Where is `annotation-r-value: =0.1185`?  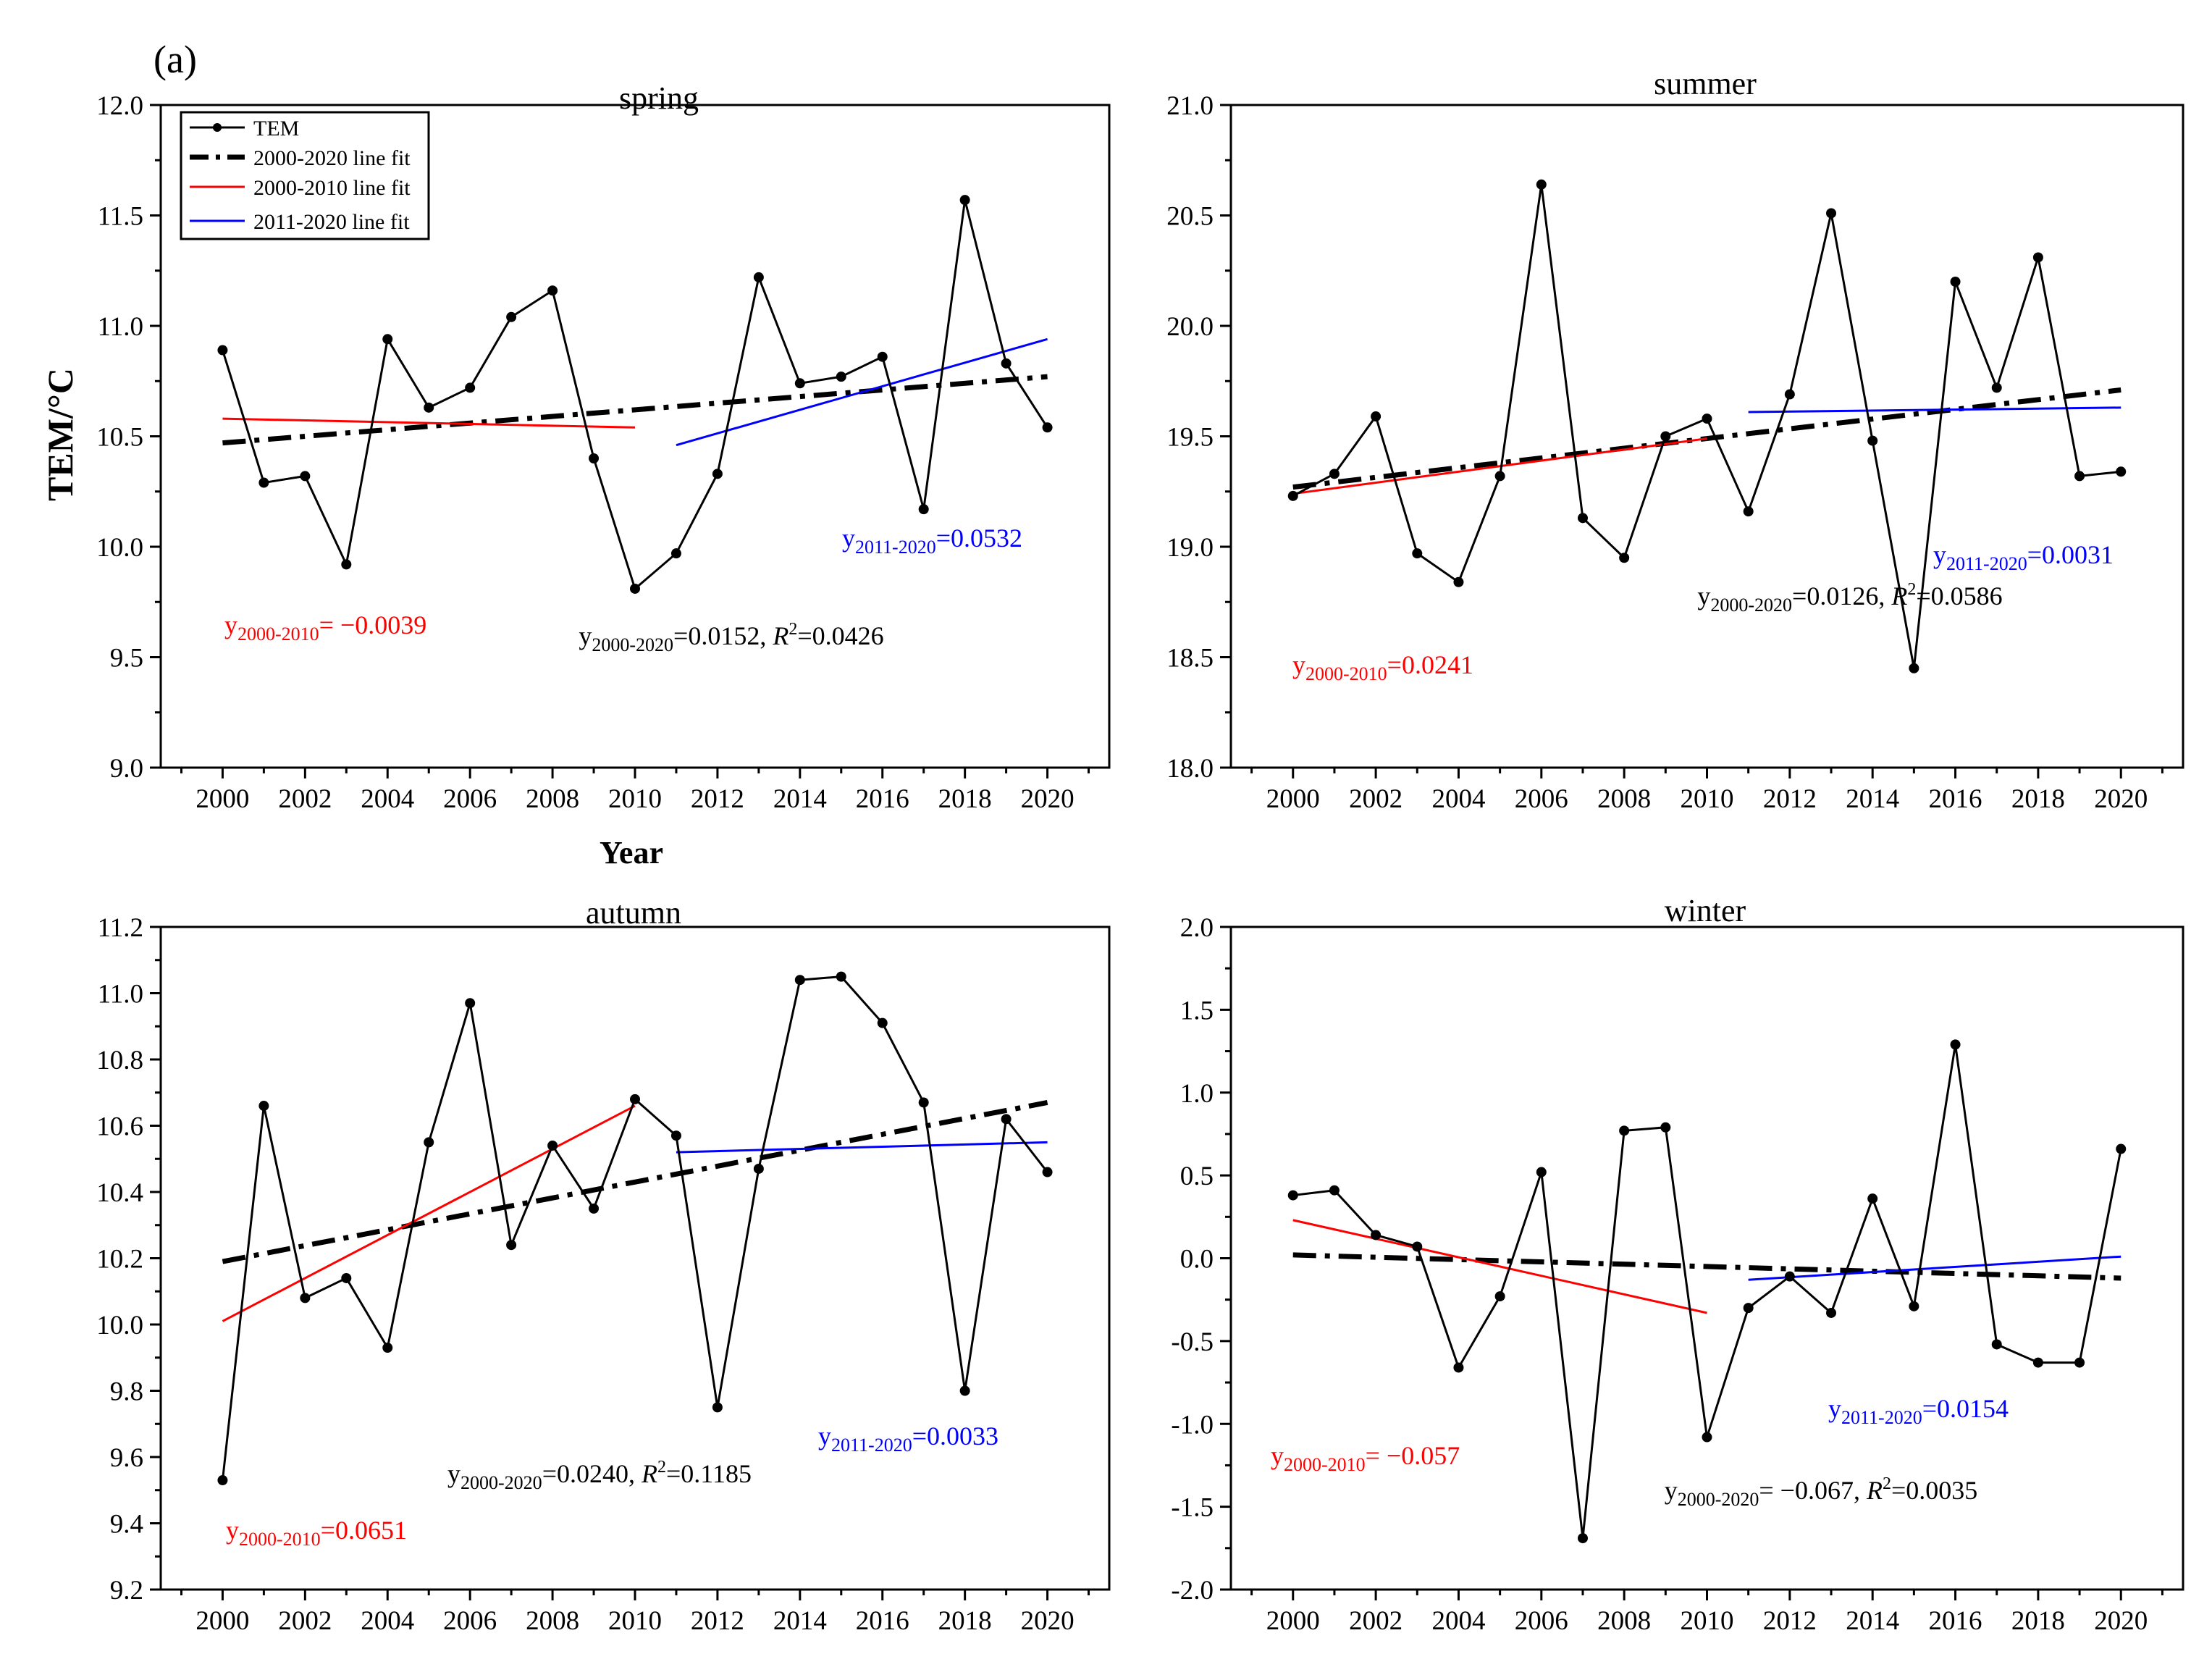
annotation-r-value: =0.1185 is located at coordinates (709, 1473).